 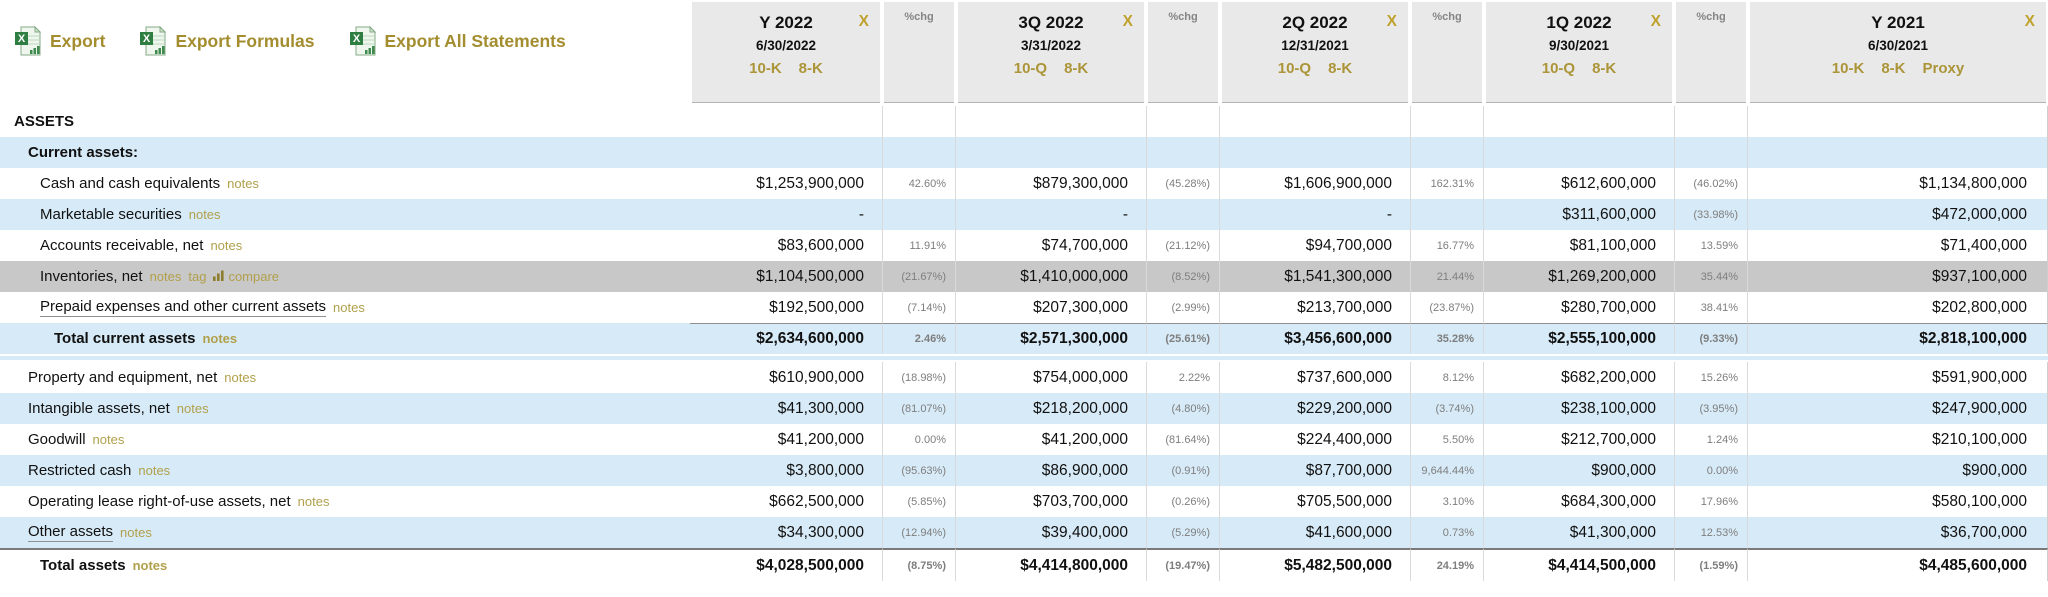 What do you see at coordinates (1447, 564) in the screenshot?
I see `pct-change-cell: 24.19%` at bounding box center [1447, 564].